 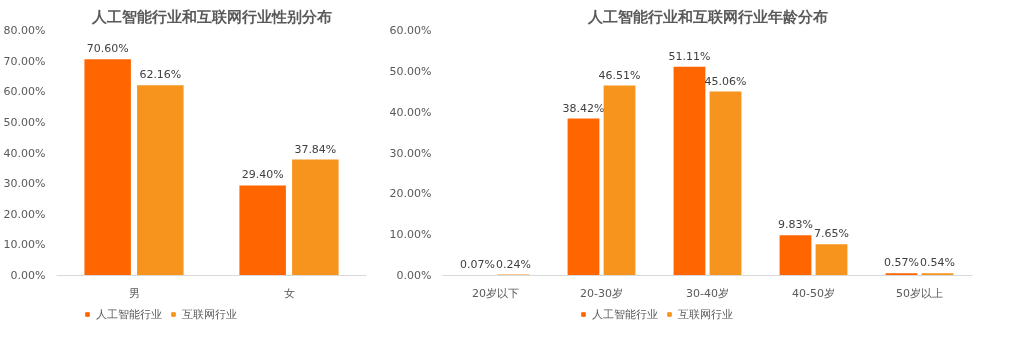 What do you see at coordinates (601, 293) in the screenshot?
I see `x-tick-label: 20-30岁` at bounding box center [601, 293].